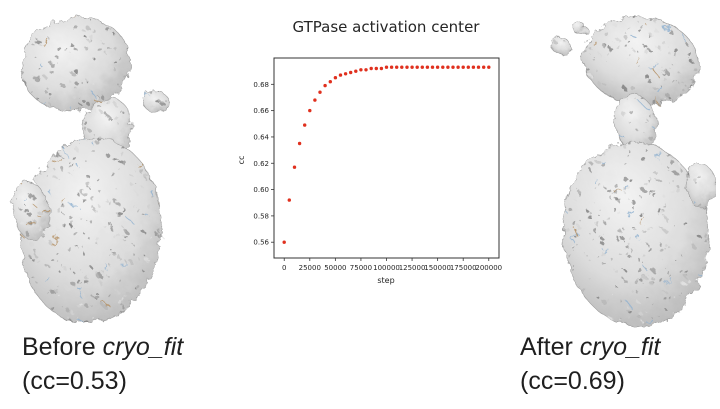  I want to click on x-tick-label: 200000, so click(488, 268).